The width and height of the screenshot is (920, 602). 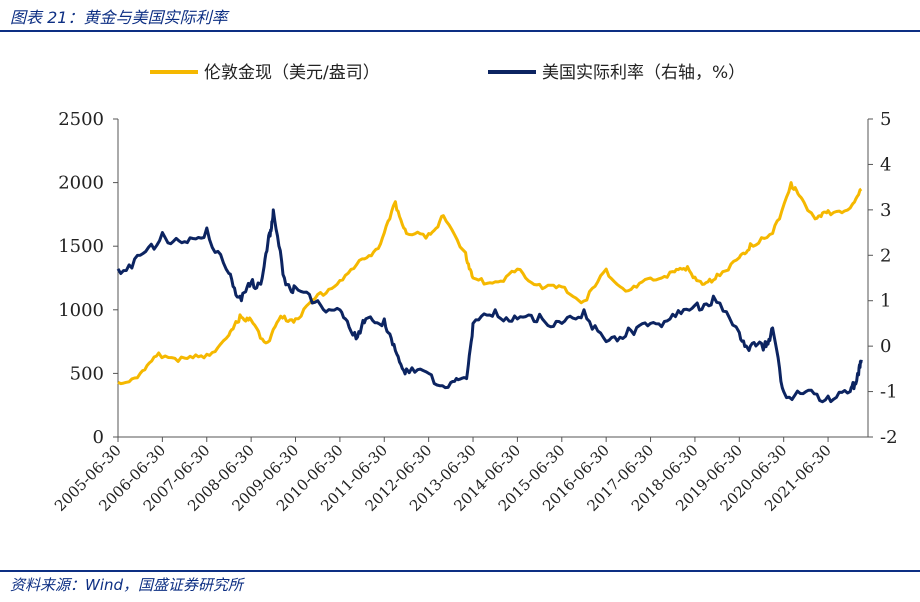 What do you see at coordinates (643, 73) in the screenshot?
I see `legend-label: 美国实际利率（右轴，%）` at bounding box center [643, 73].